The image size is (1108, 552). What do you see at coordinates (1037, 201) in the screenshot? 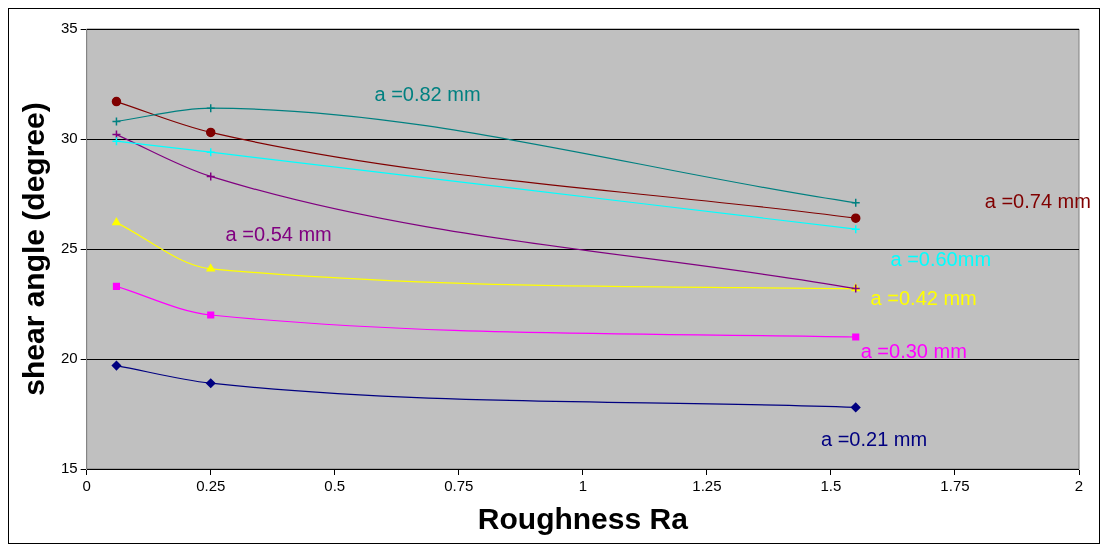
I see `text: a =0.74 mm` at bounding box center [1037, 201].